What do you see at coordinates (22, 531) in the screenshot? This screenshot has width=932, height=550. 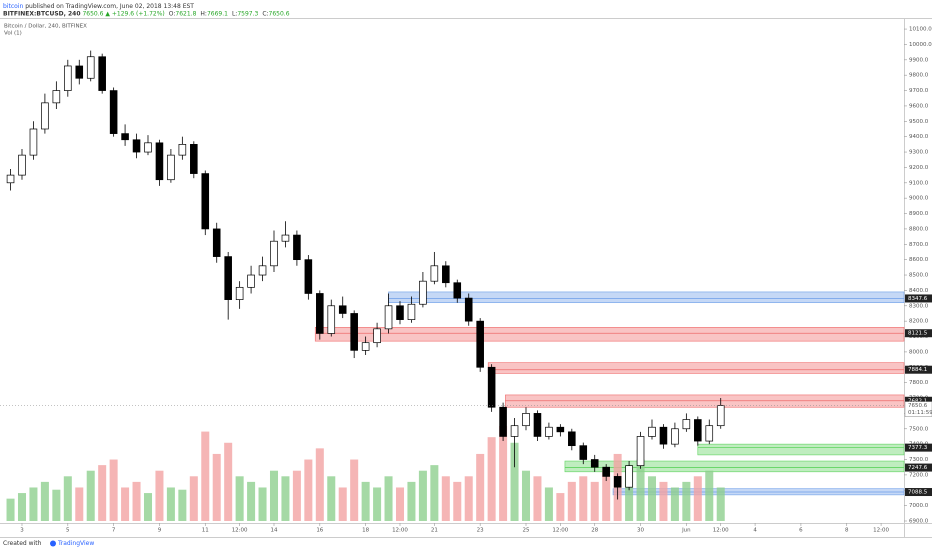 I see `x-tick-label: 3` at bounding box center [22, 531].